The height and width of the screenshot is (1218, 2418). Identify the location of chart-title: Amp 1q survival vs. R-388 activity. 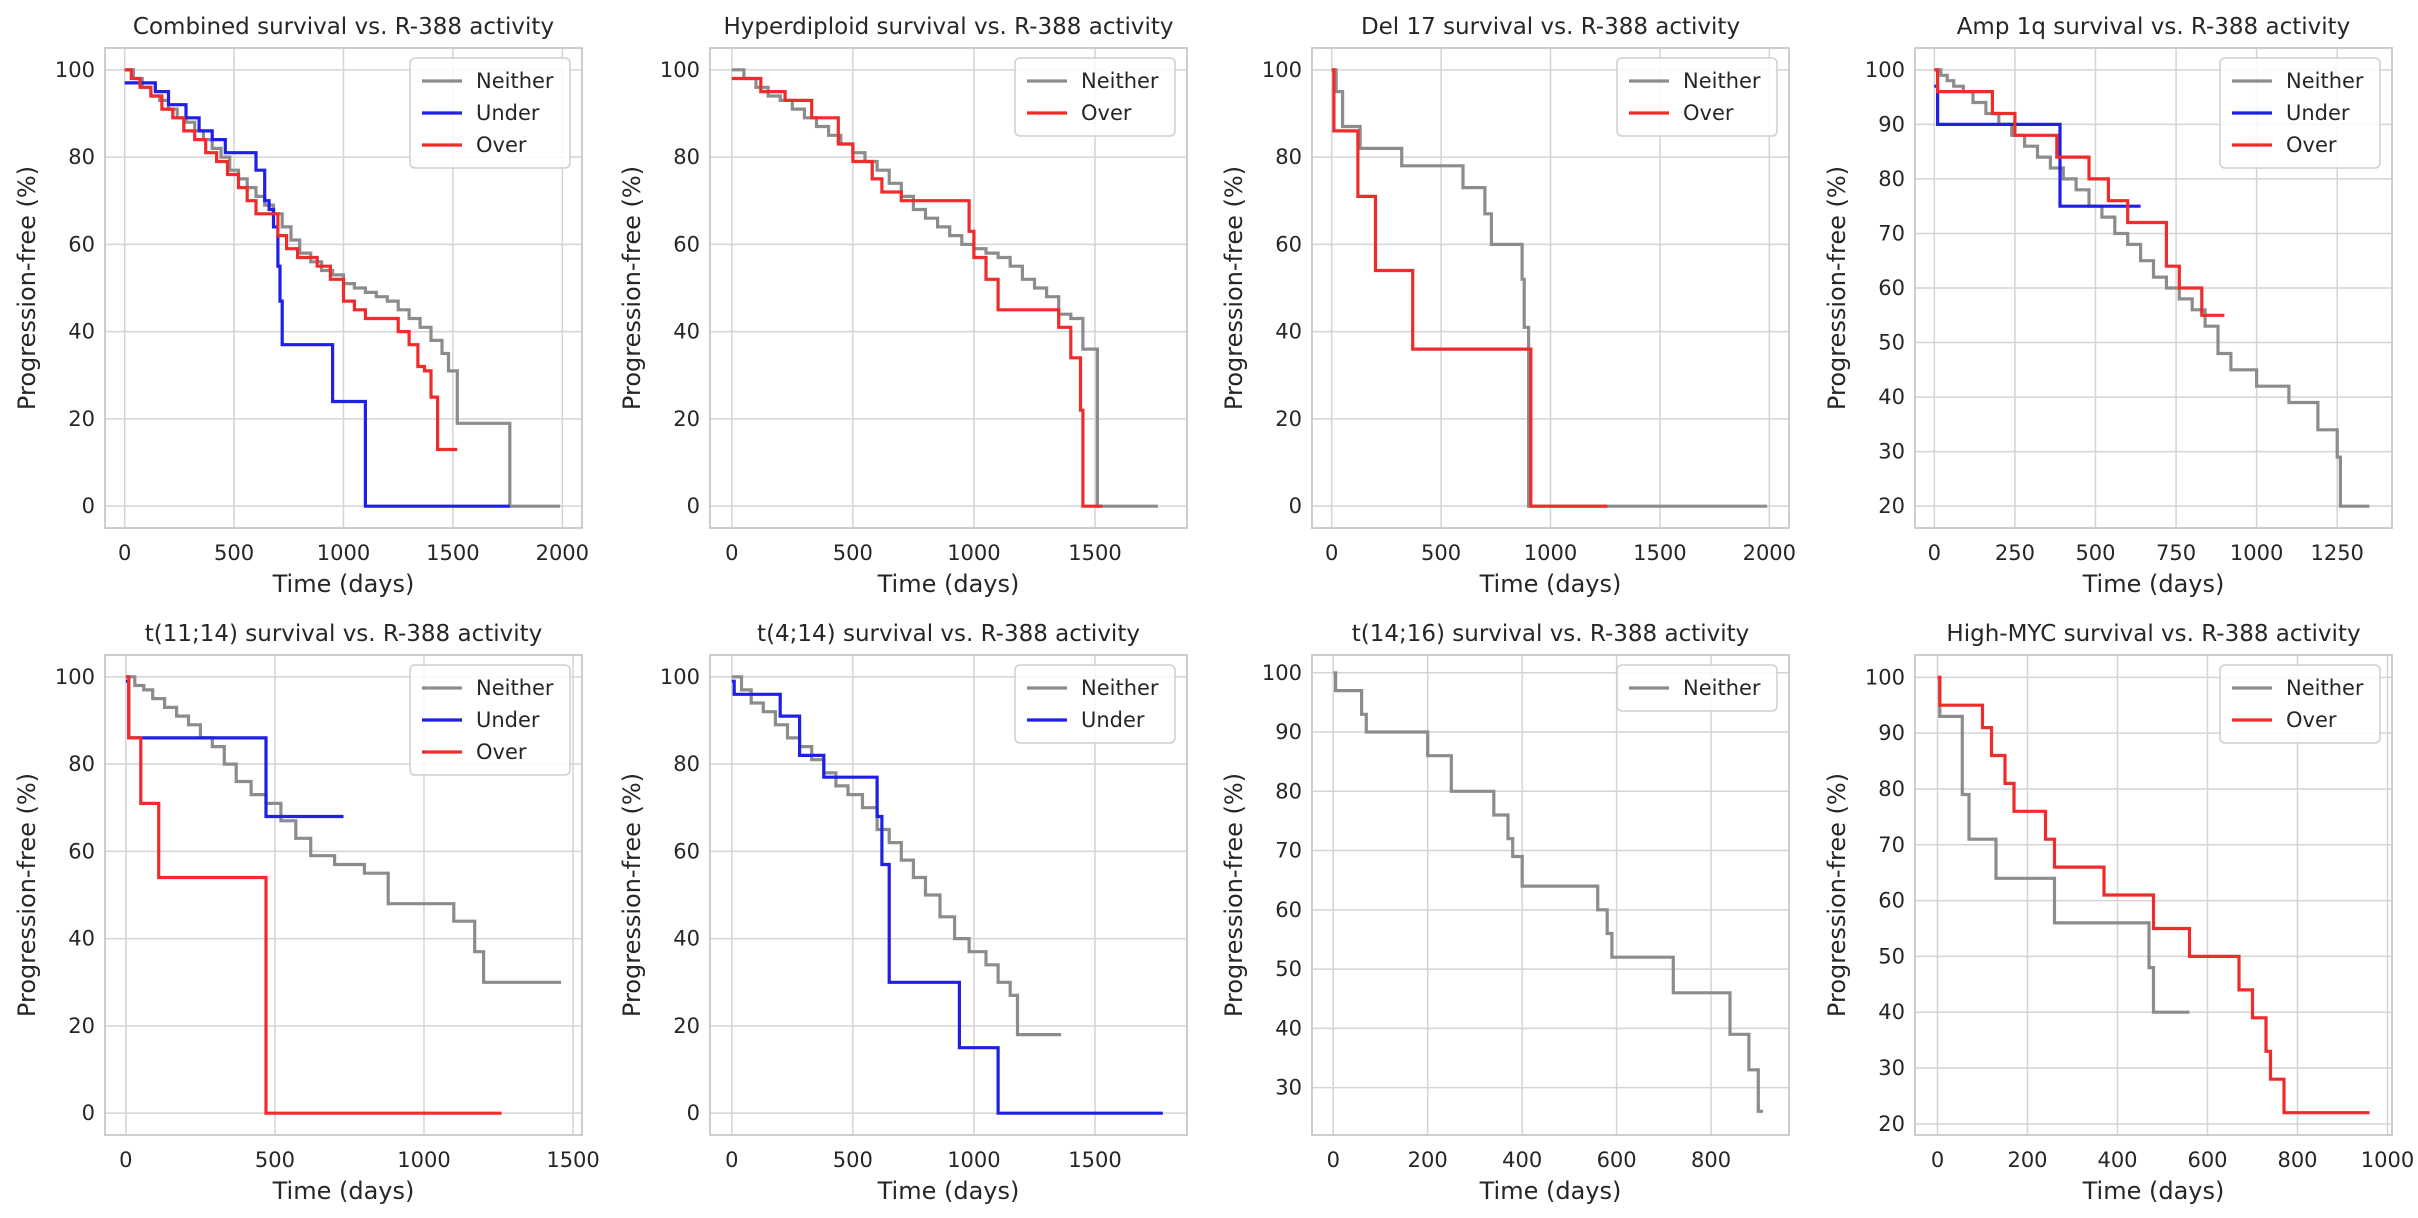
(2154, 27).